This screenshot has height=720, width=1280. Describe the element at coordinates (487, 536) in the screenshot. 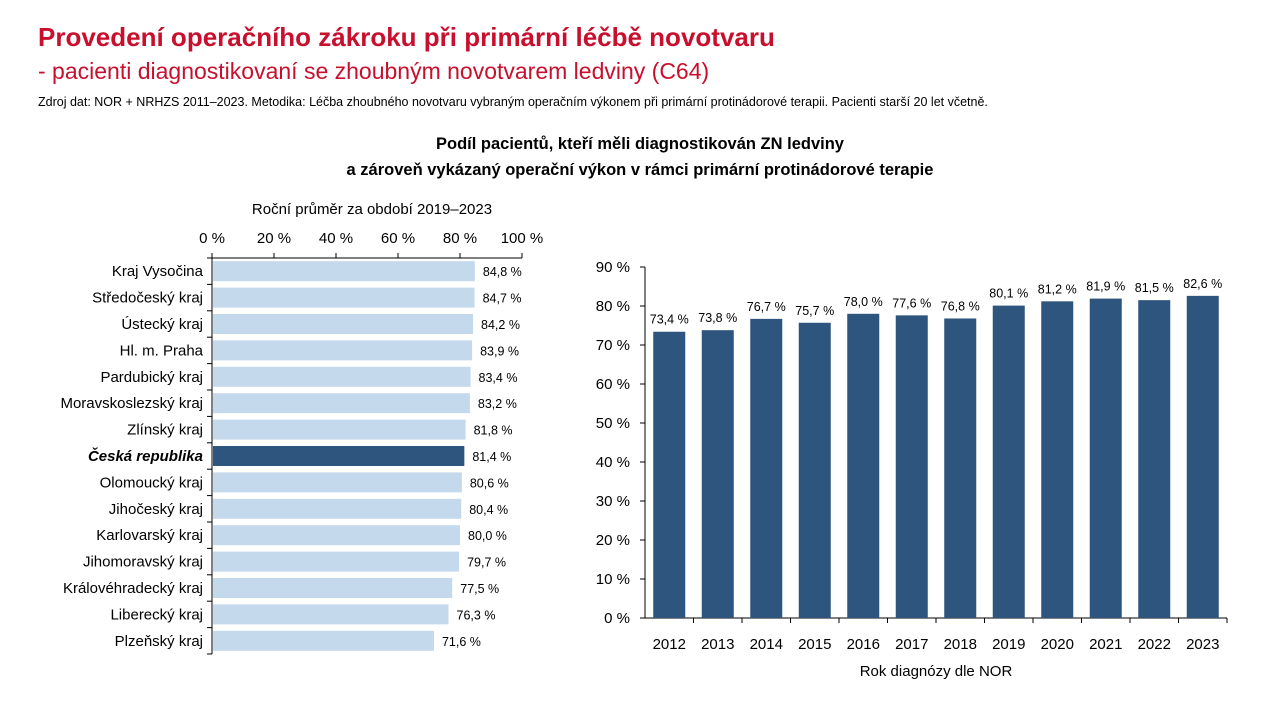

I see `region-value-label: 80,0 %` at that location.